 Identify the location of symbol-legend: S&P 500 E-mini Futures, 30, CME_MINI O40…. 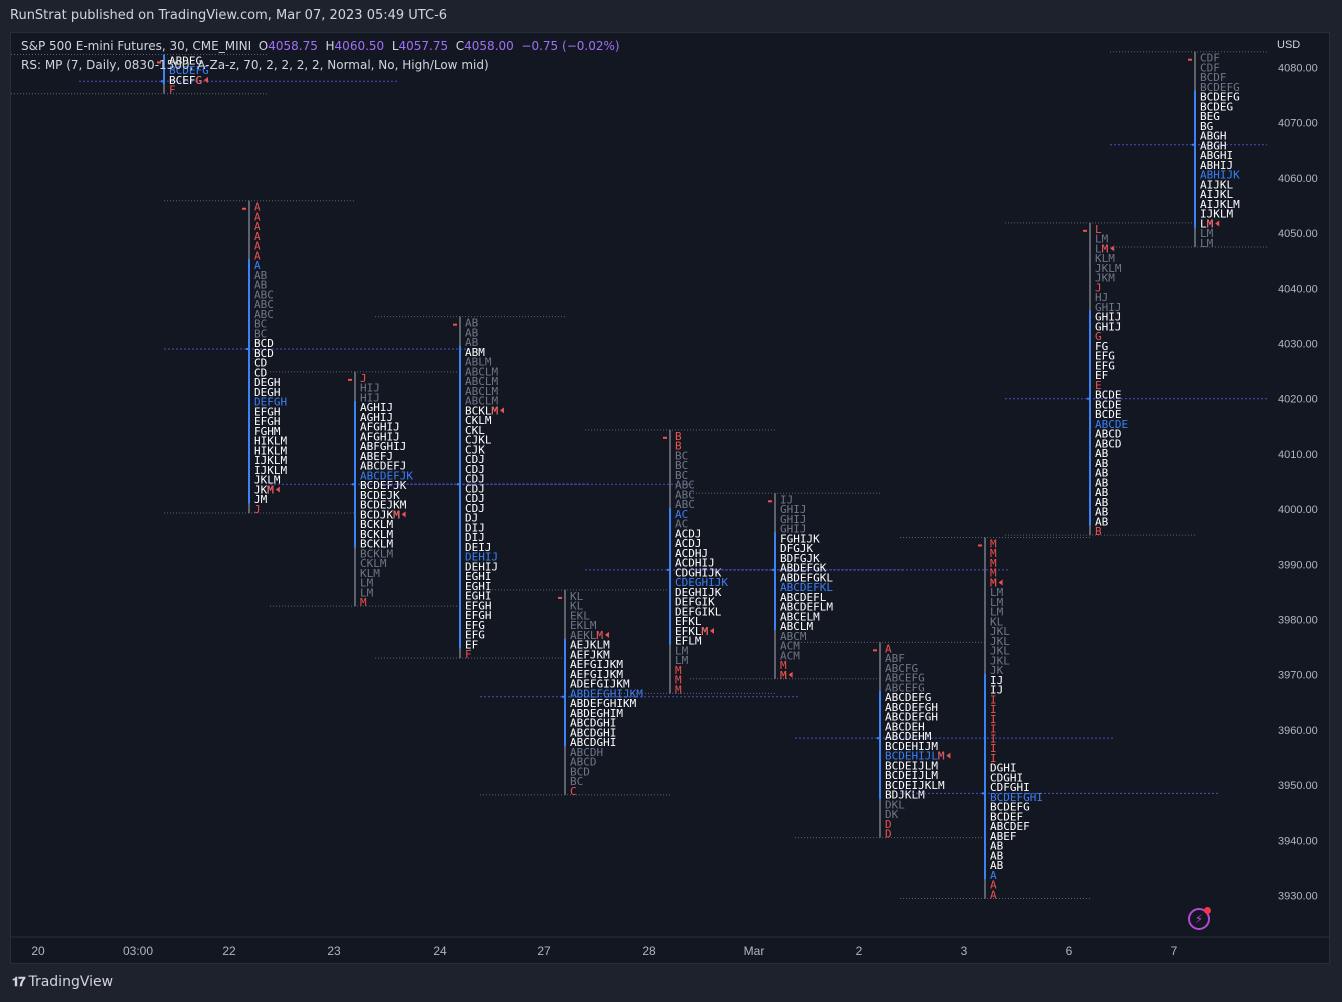
(320, 46).